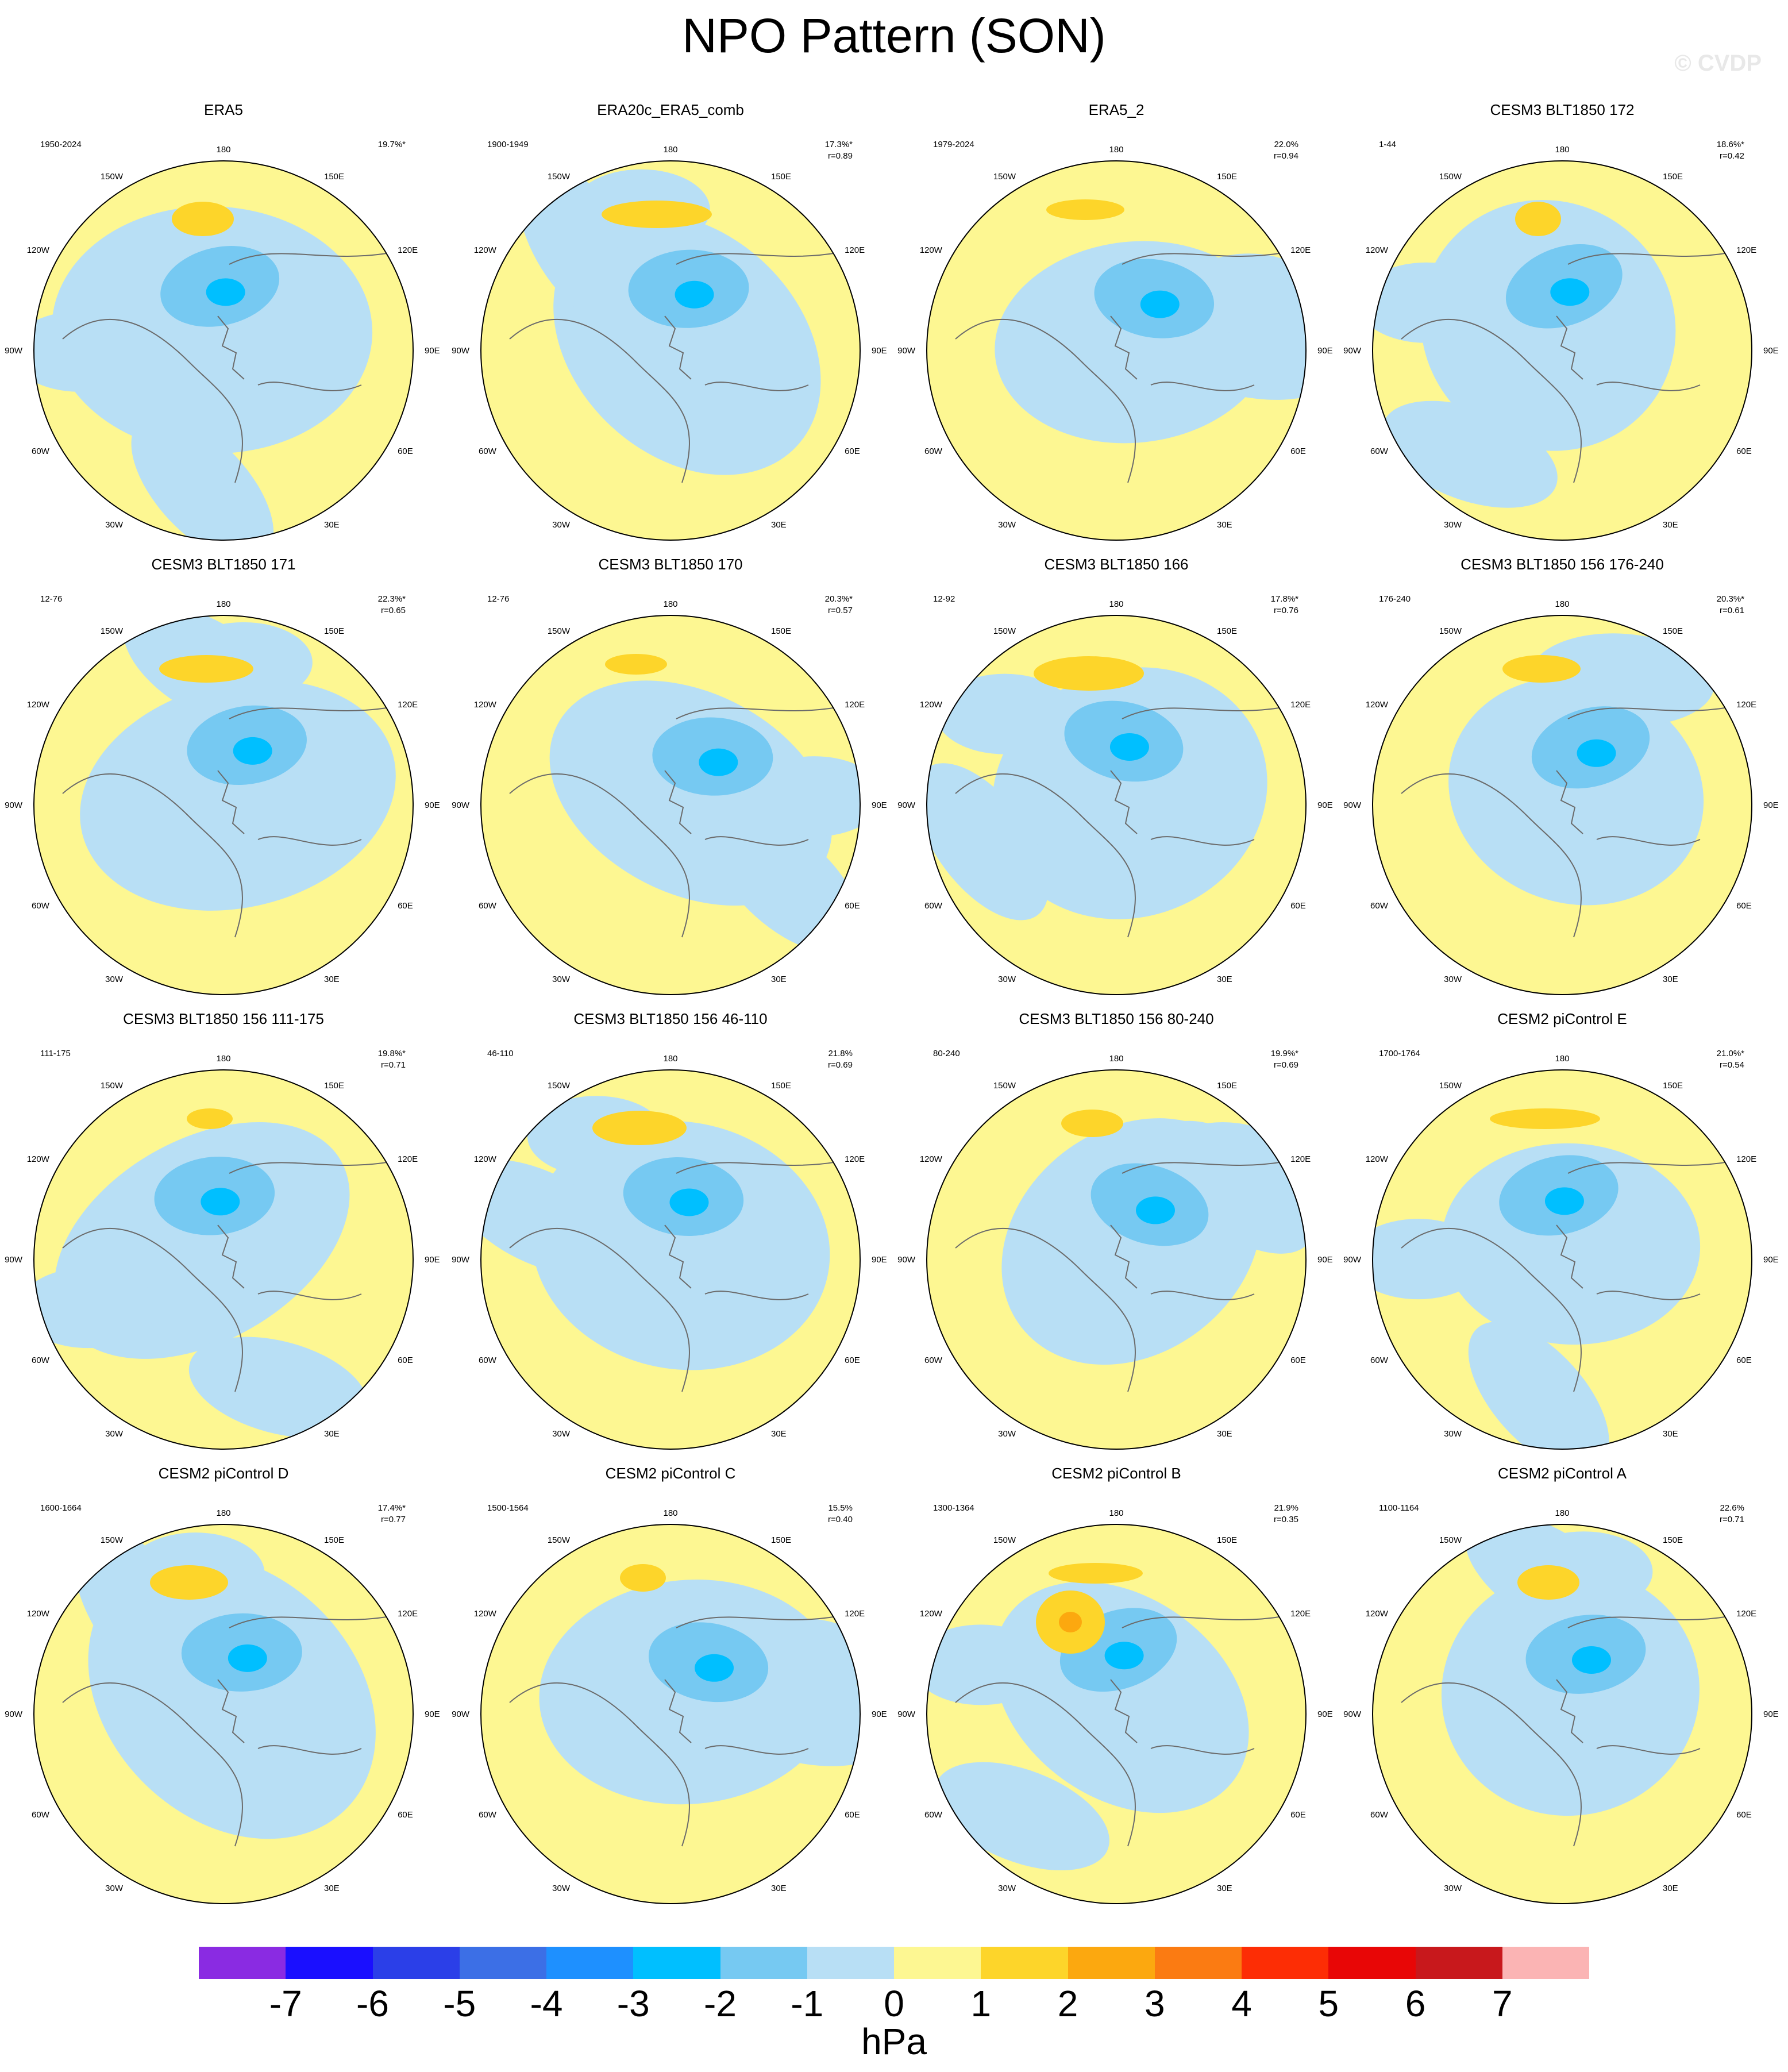  Describe the element at coordinates (392, 1508) in the screenshot. I see `panel-variance-percent: 17.4%*` at that location.